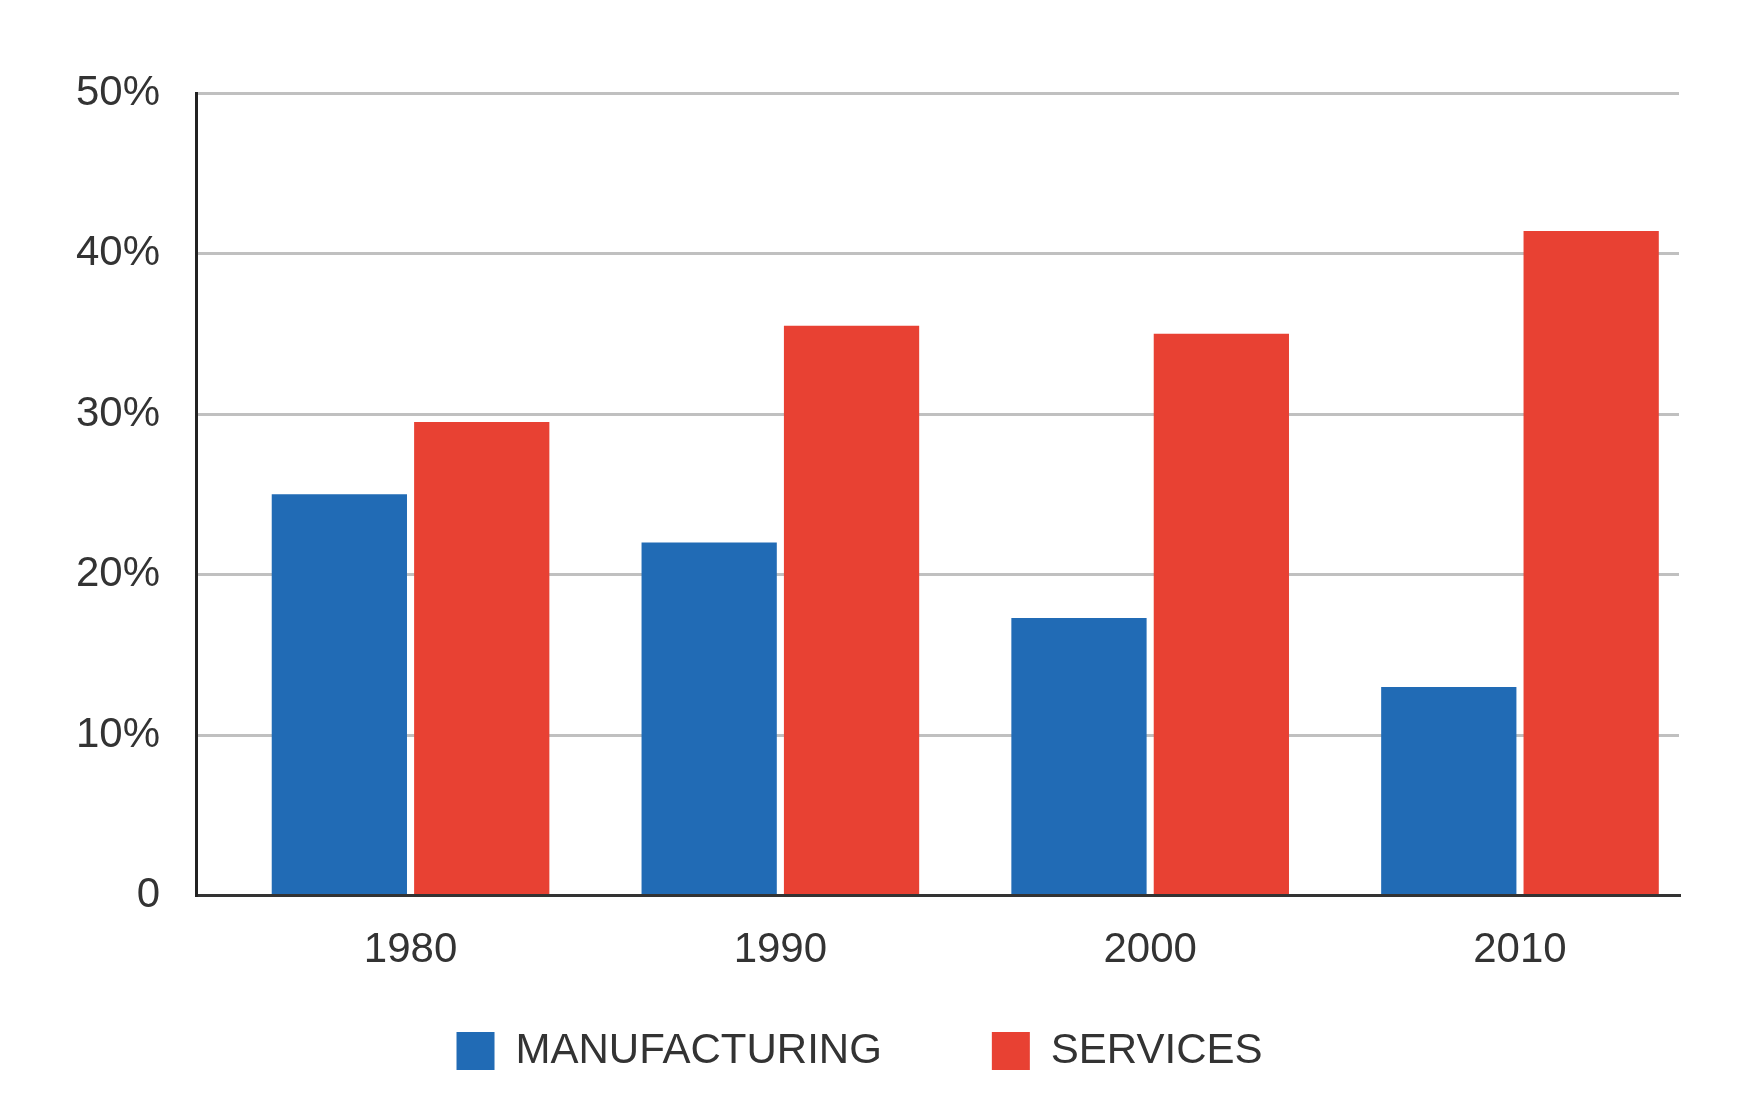  I want to click on y-tick-label: 30%, so click(118, 411).